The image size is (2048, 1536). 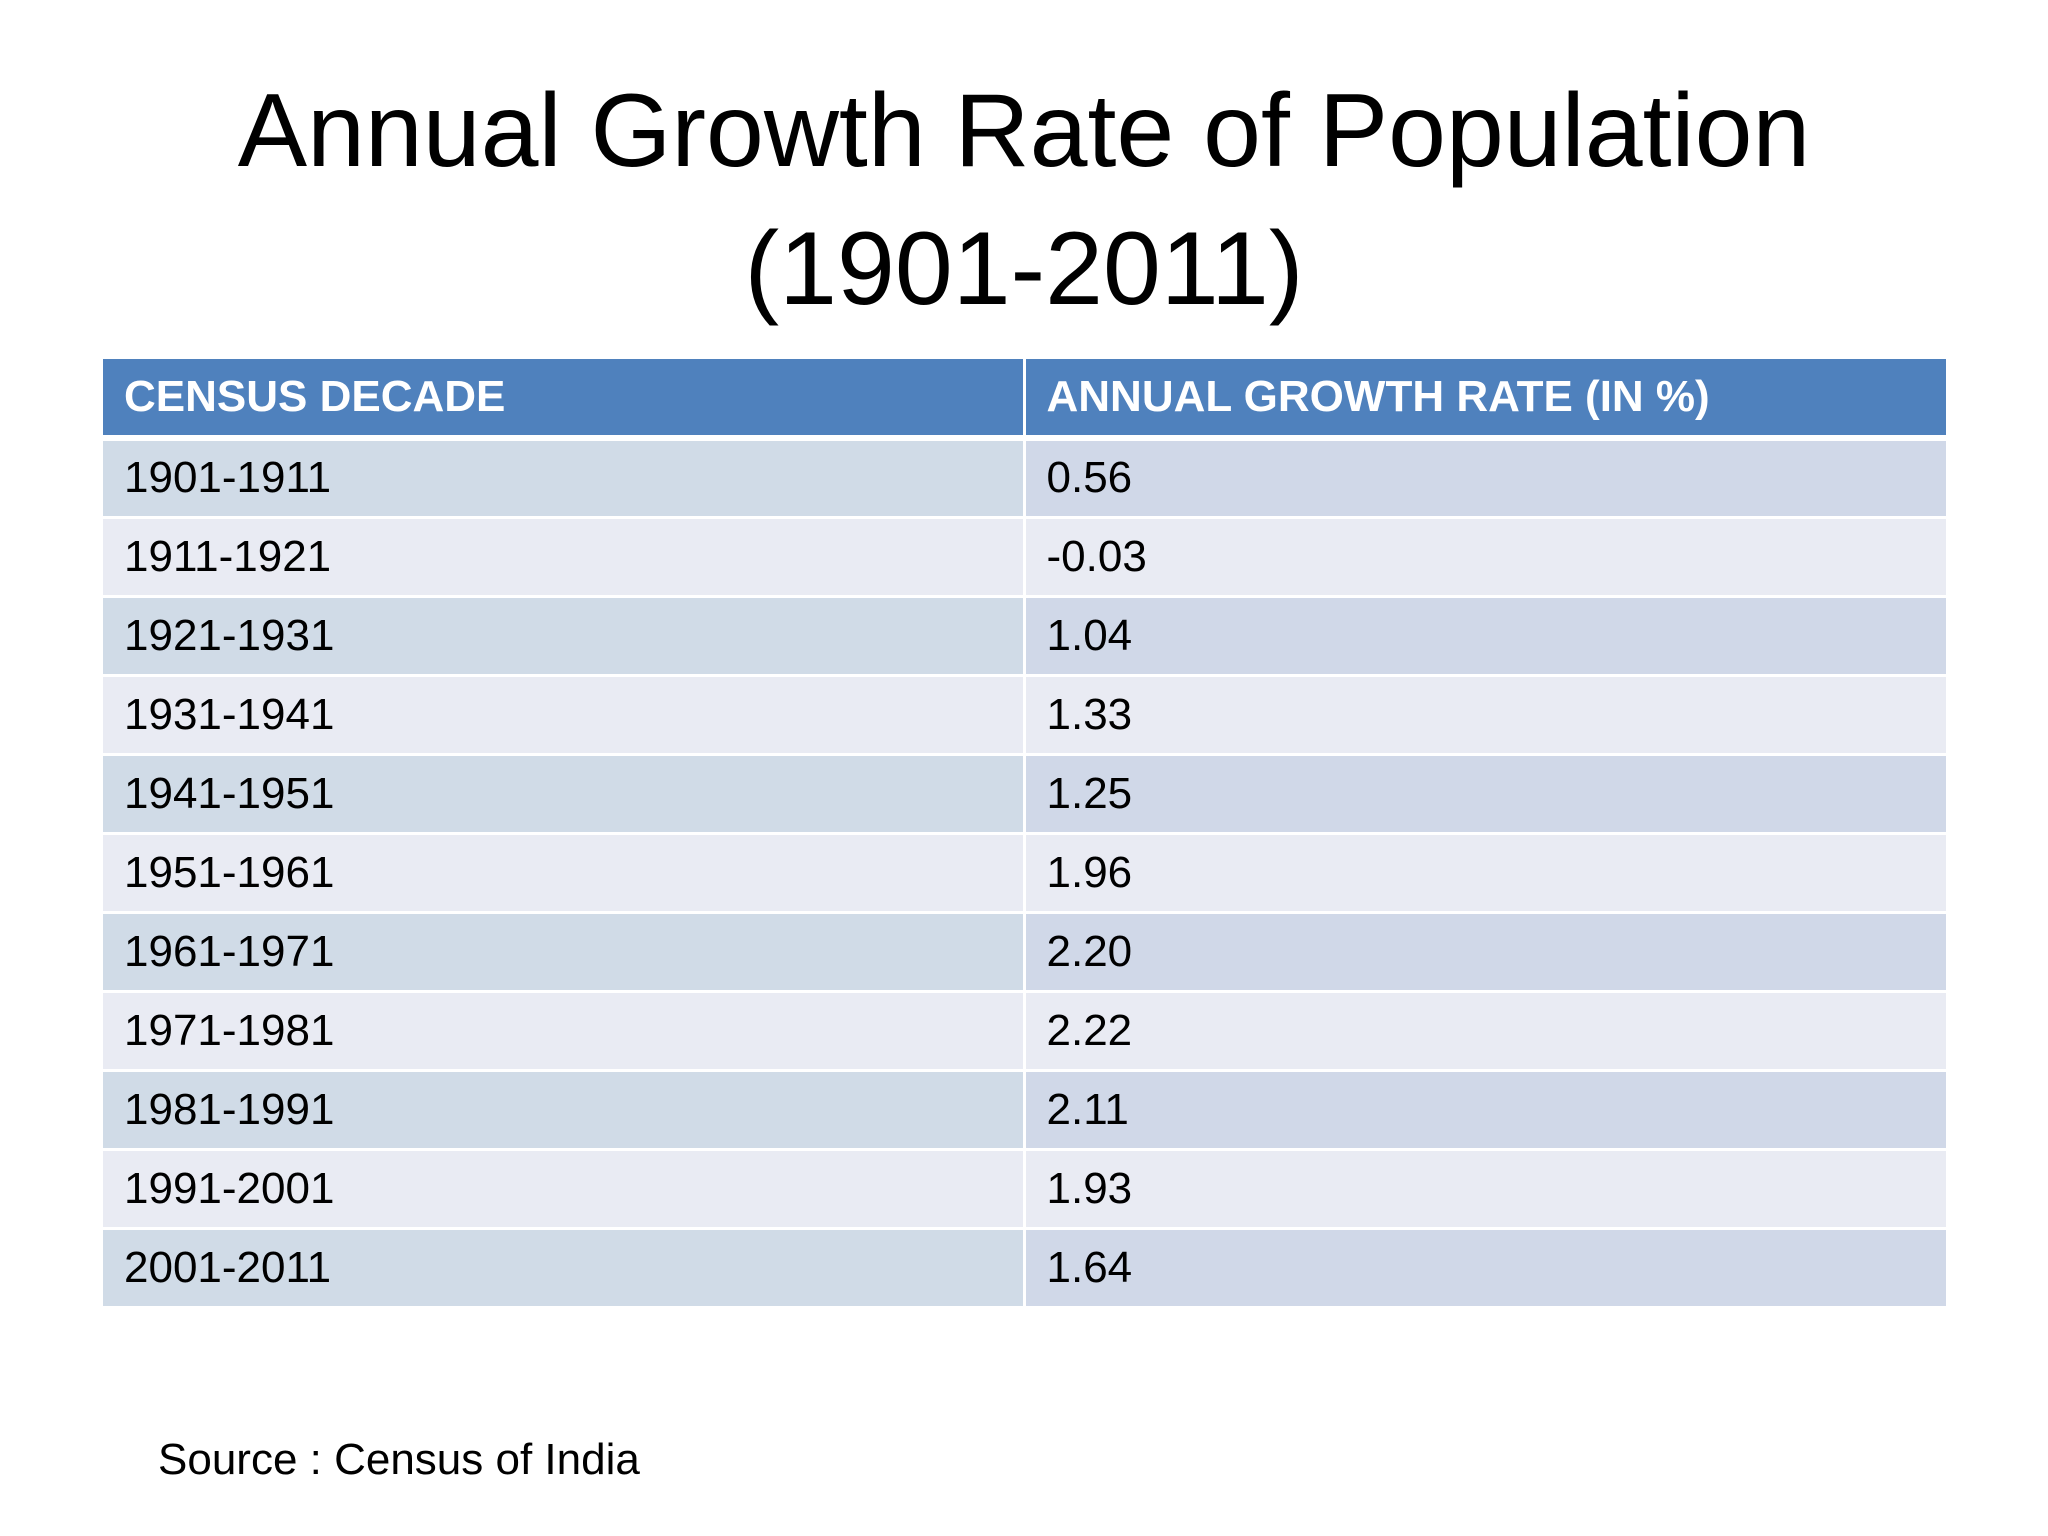 I want to click on cell-decade: 1991-2001, so click(x=564, y=1189).